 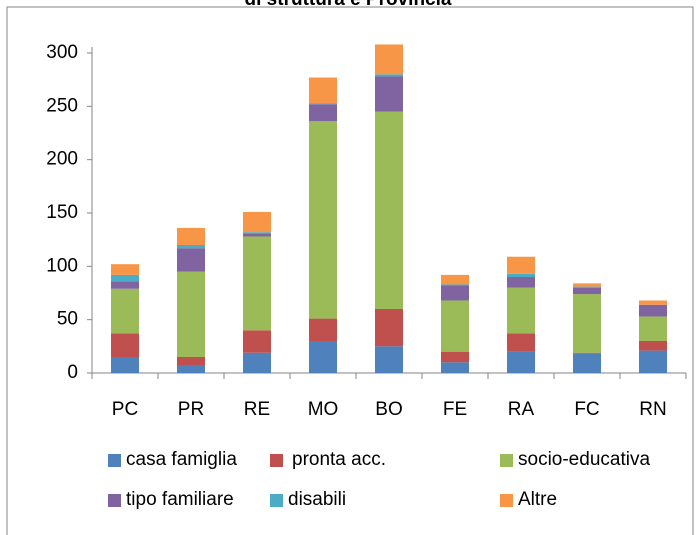 What do you see at coordinates (339, 459) in the screenshot?
I see `legend-label: pronta acc.` at bounding box center [339, 459].